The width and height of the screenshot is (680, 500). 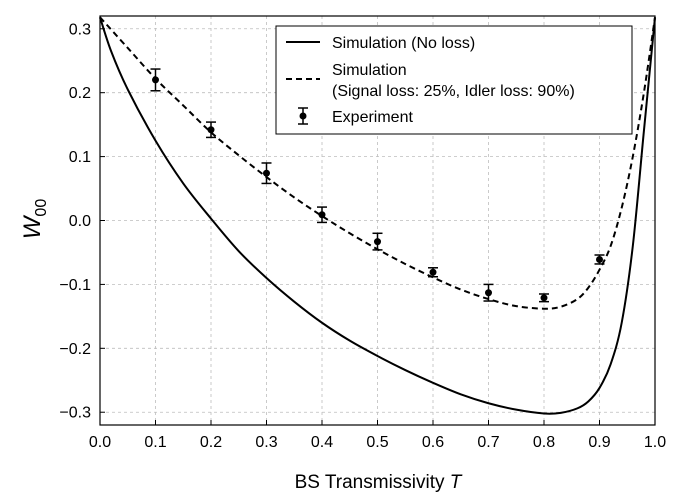 What do you see at coordinates (75, 413) in the screenshot?
I see `y-tick-label: −0.3` at bounding box center [75, 413].